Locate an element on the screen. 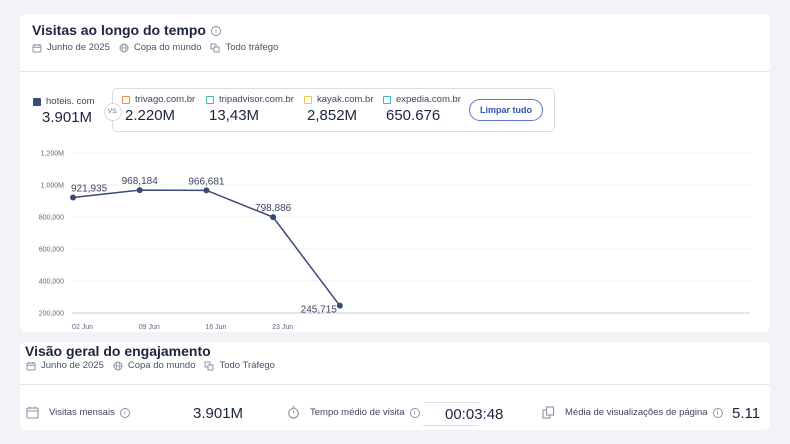  stopwatch-icon is located at coordinates (293, 412).